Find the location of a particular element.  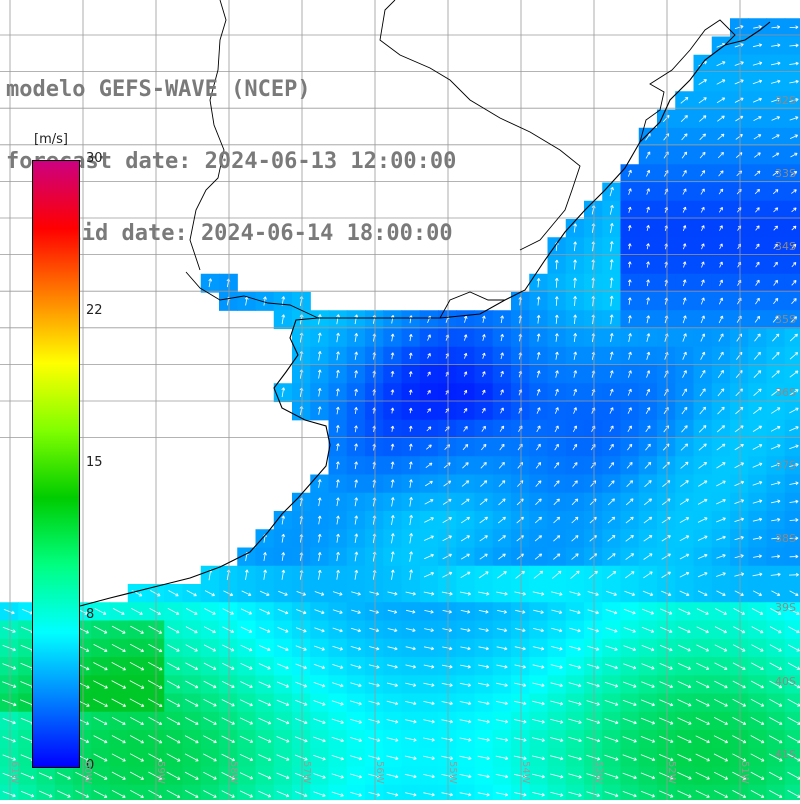

lat-label: 41S is located at coordinates (785, 754).